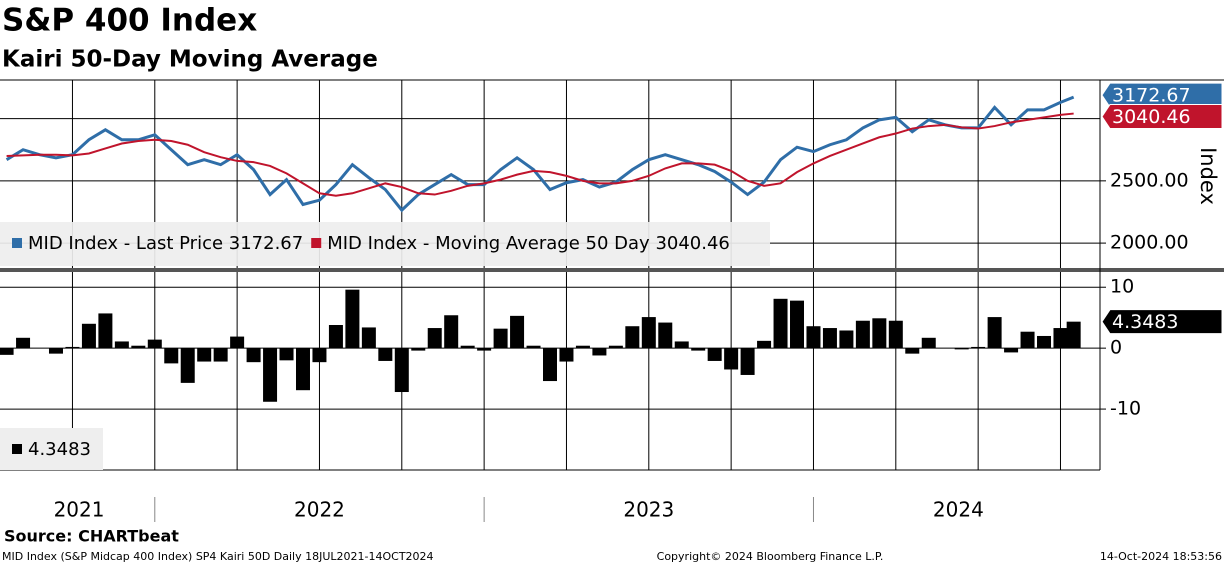 The image size is (1224, 570). I want to click on legend-value: 3172.67, so click(266, 243).